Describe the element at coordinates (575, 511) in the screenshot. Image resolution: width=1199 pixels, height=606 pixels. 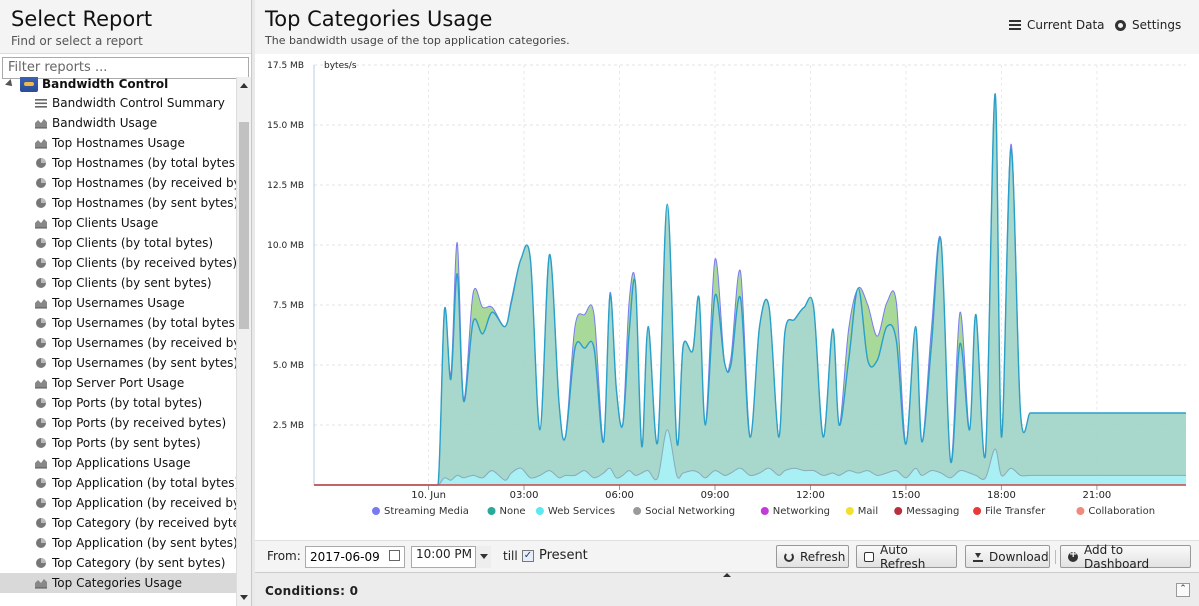
I see `legend-item: Web Services` at that location.